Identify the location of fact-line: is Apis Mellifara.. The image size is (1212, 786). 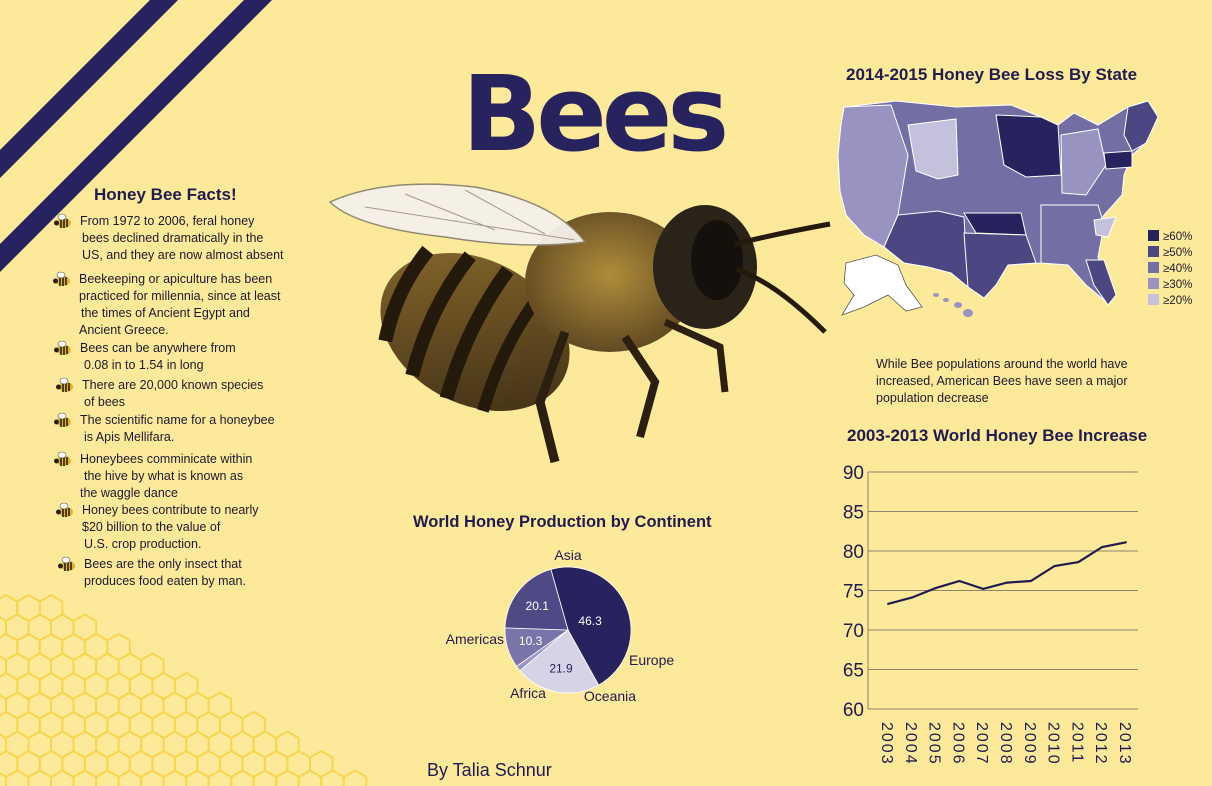
(129, 437).